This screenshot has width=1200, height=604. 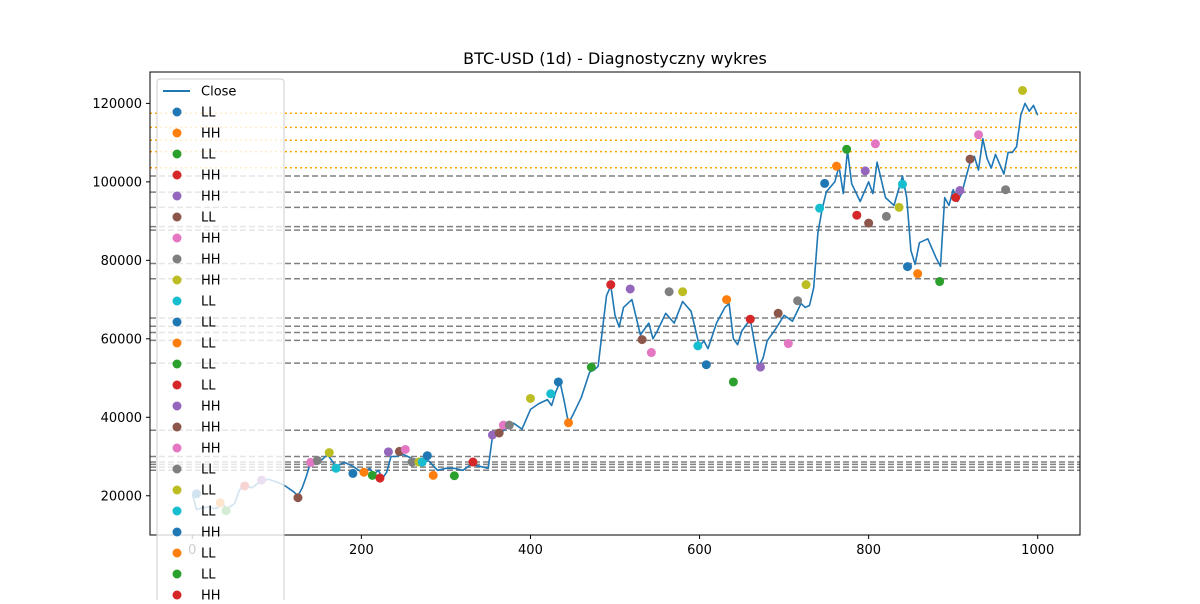 What do you see at coordinates (361, 550) in the screenshot?
I see `x-tick-label: 200` at bounding box center [361, 550].